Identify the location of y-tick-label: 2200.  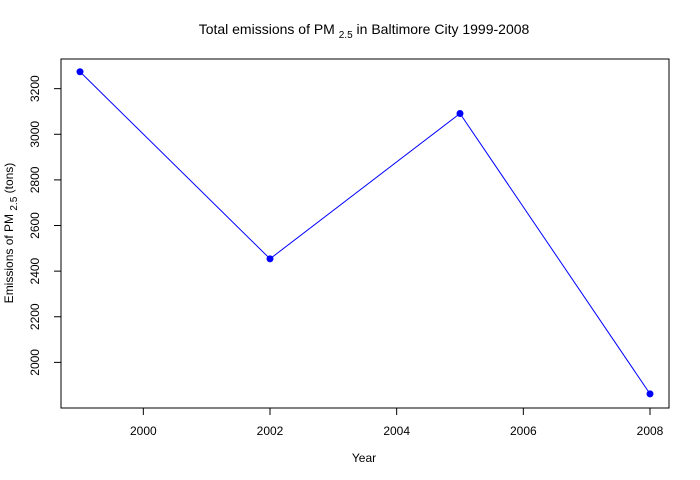
(35, 316).